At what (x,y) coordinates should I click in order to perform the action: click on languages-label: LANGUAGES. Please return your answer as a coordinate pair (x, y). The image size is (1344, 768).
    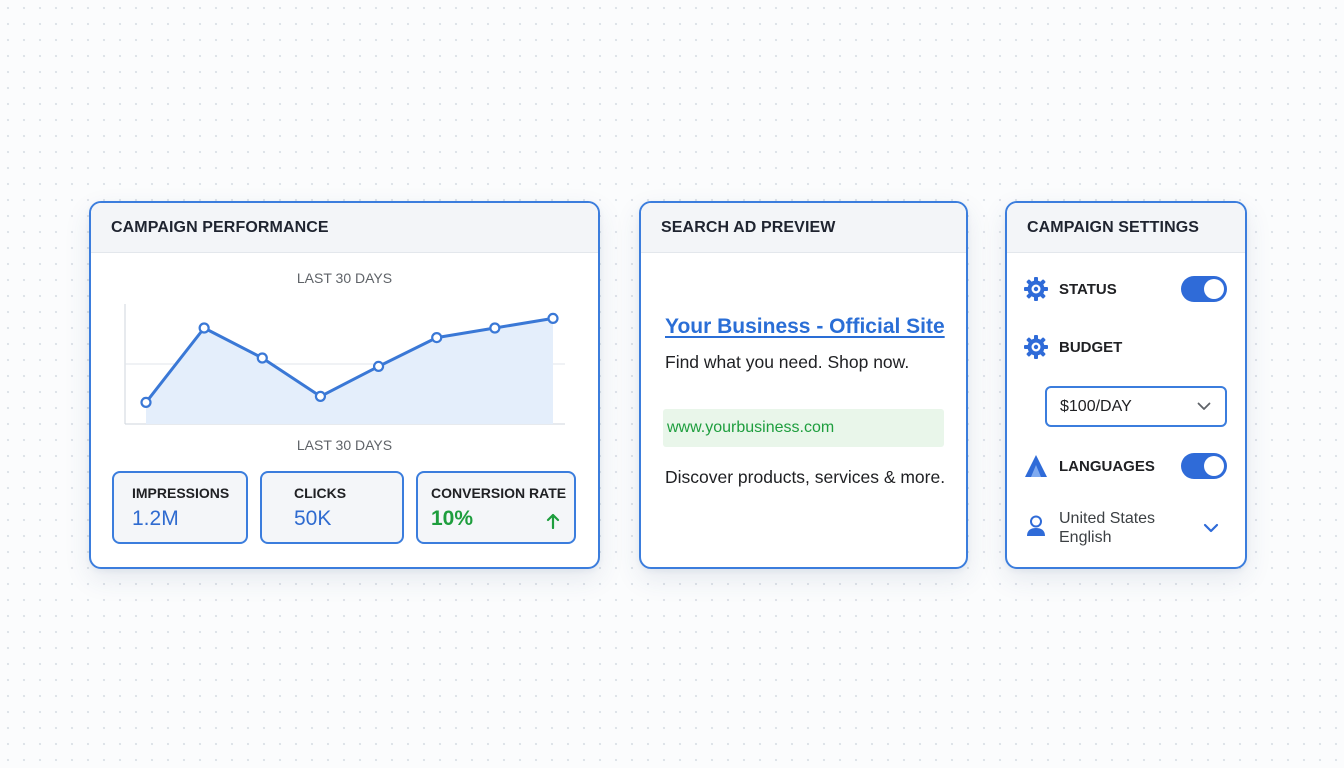
    Looking at the image, I should click on (1107, 466).